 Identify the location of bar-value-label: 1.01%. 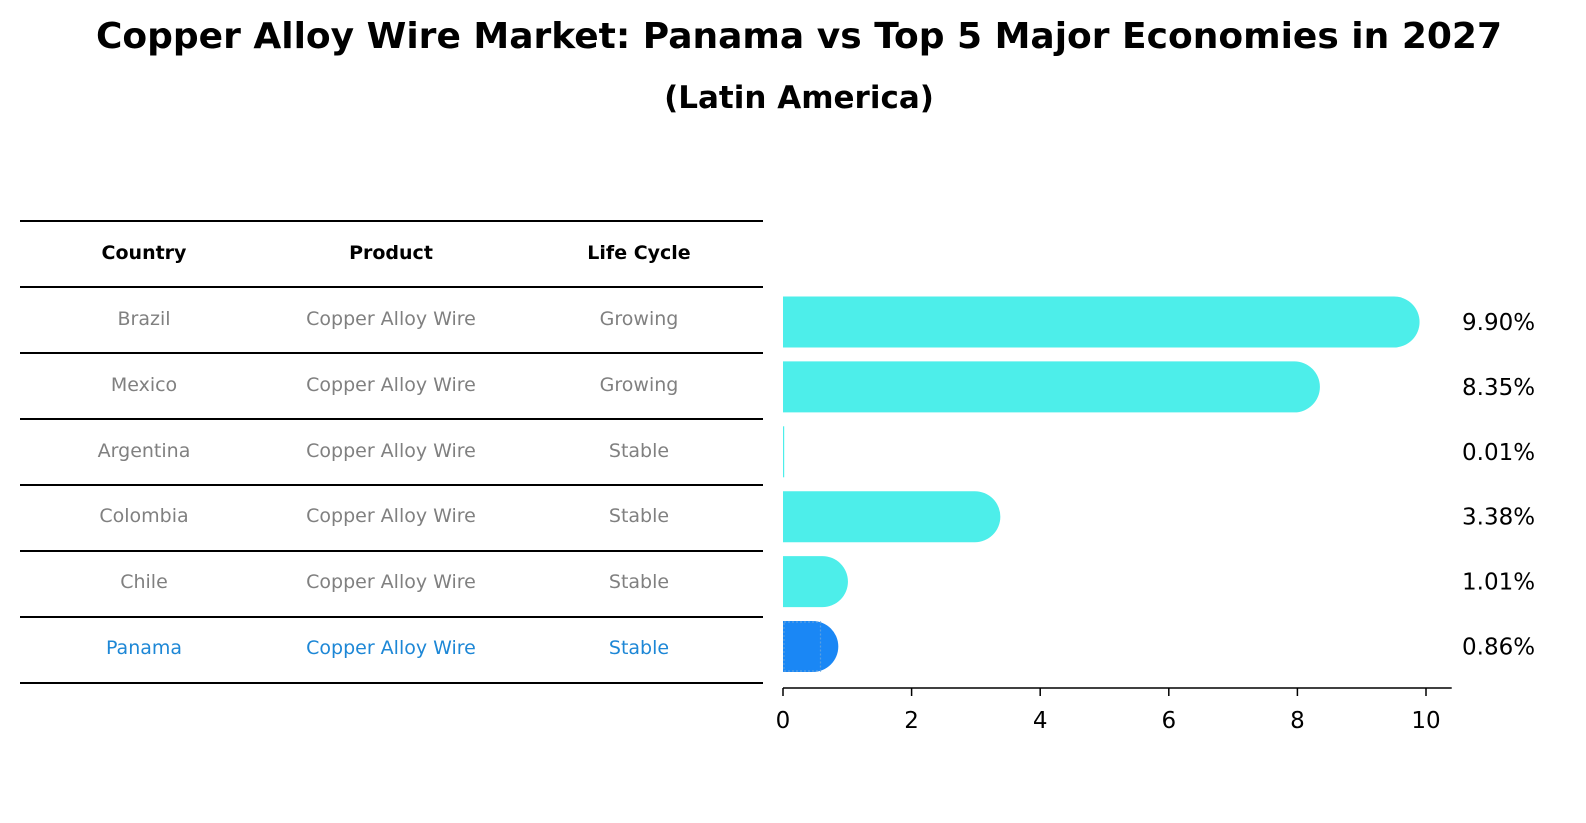
(1498, 583).